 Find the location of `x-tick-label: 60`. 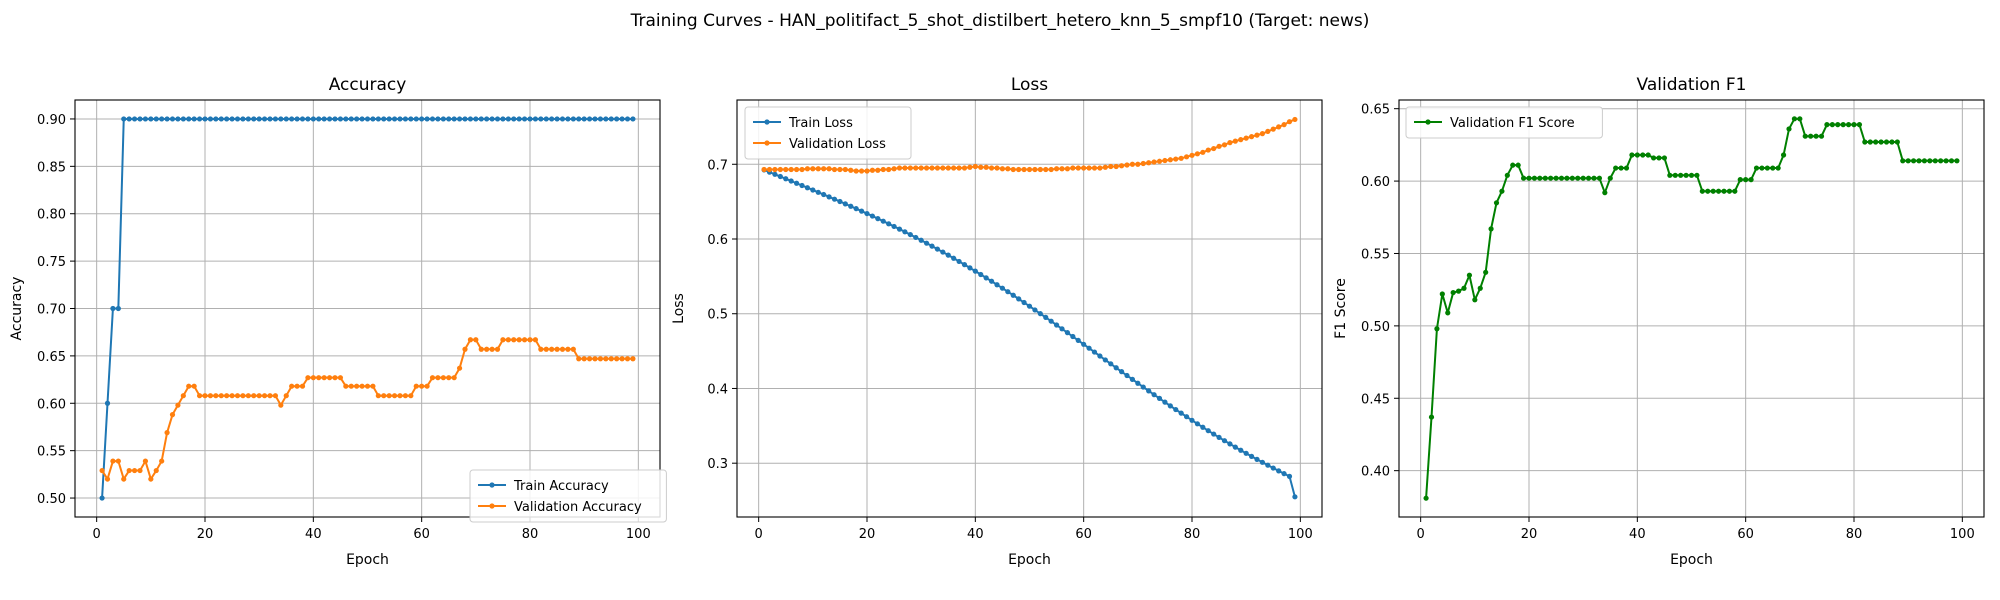

x-tick-label: 60 is located at coordinates (1745, 534).